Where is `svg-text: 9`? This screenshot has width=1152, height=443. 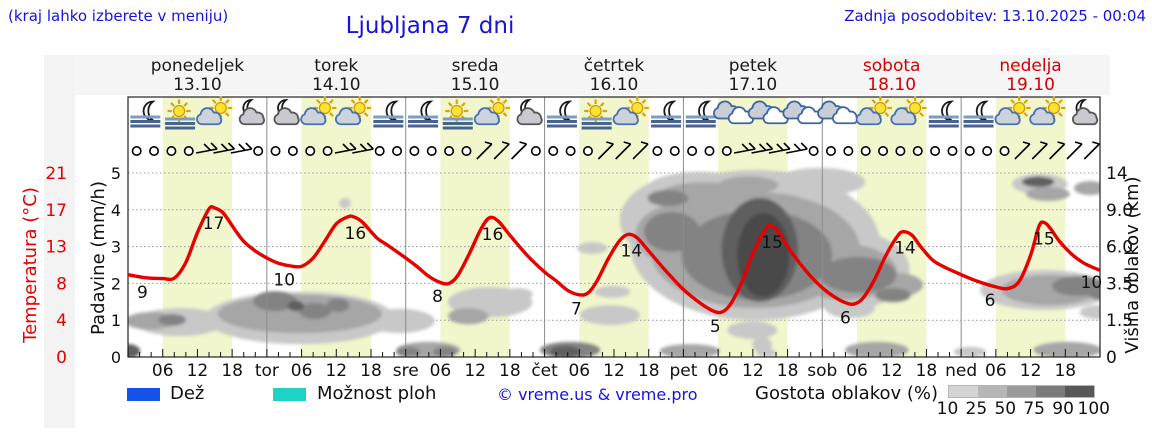
svg-text: 9 is located at coordinates (142, 293).